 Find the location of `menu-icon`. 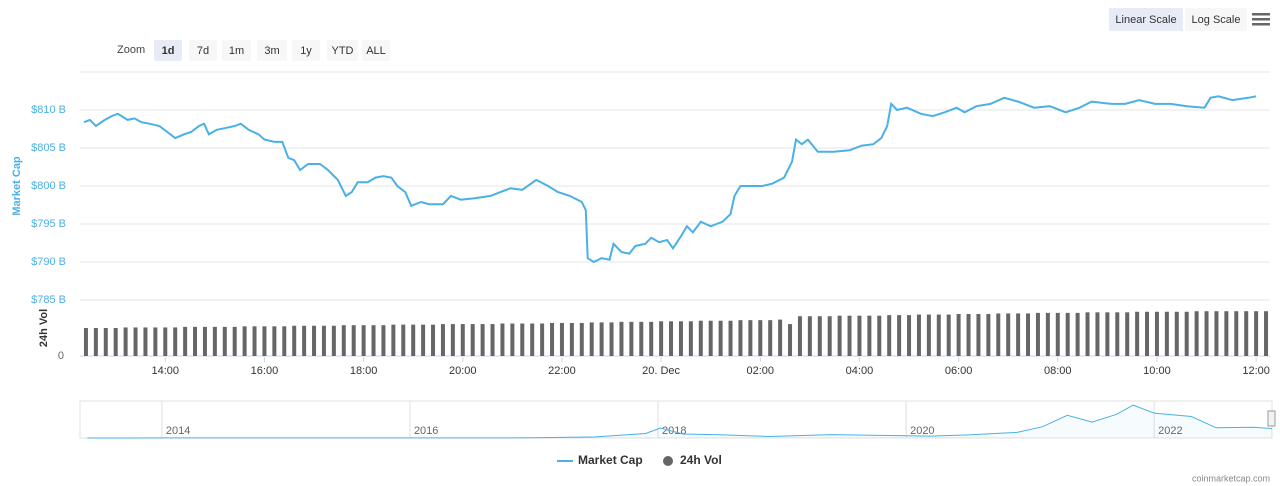

menu-icon is located at coordinates (1261, 19).